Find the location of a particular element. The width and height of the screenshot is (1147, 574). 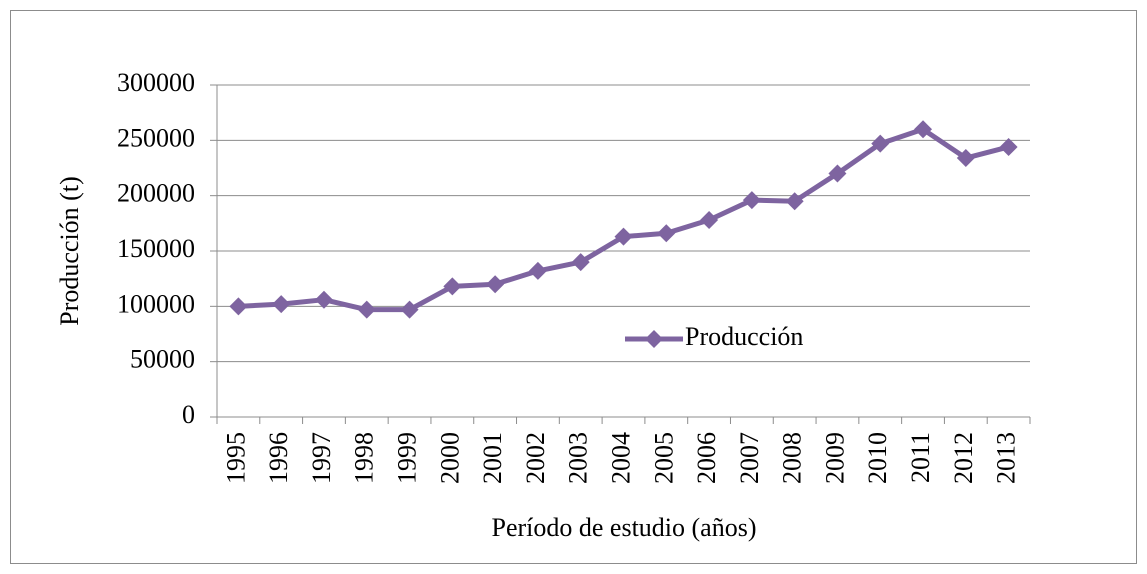

x-tick-label: 2006 is located at coordinates (706, 458).